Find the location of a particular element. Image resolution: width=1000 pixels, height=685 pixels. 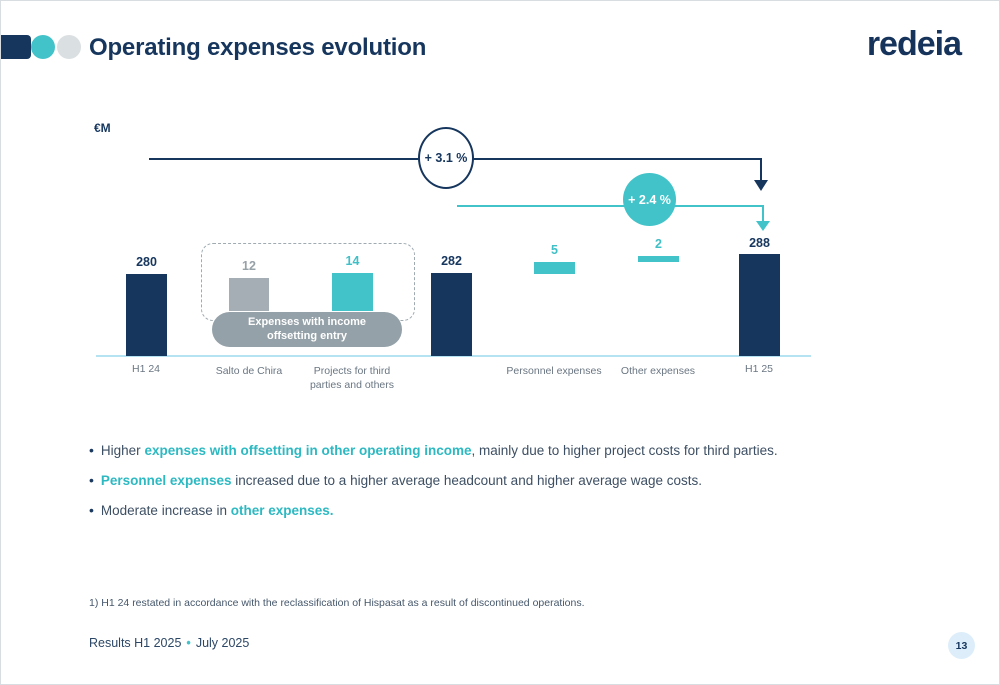

axis-label-personnel-expenses: Personnel expenses is located at coordinates (554, 371).